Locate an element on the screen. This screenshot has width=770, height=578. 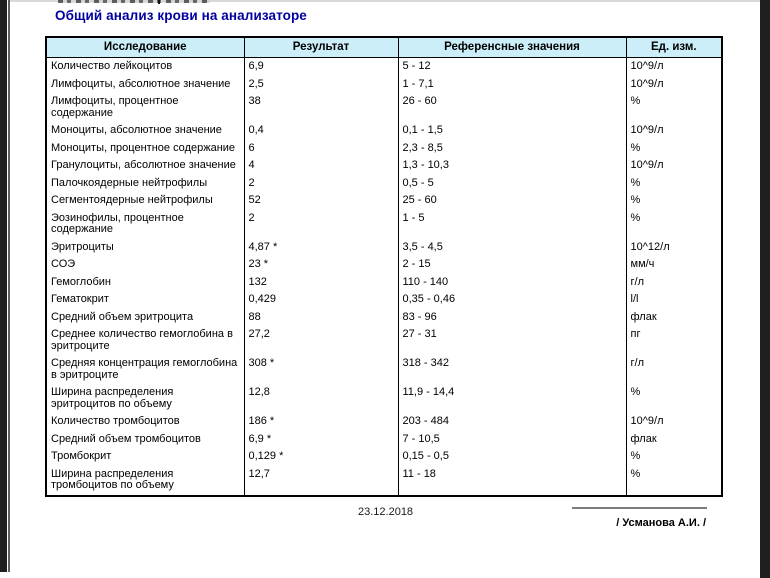
cell-reference: 2 - 15 is located at coordinates (512, 265).